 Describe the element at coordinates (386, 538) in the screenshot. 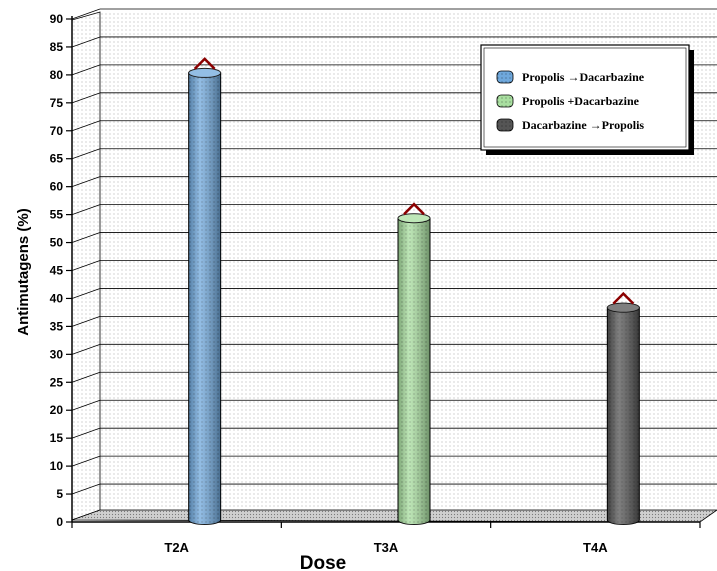

I see `x-axis-labels: T2A T3A T4A` at that location.